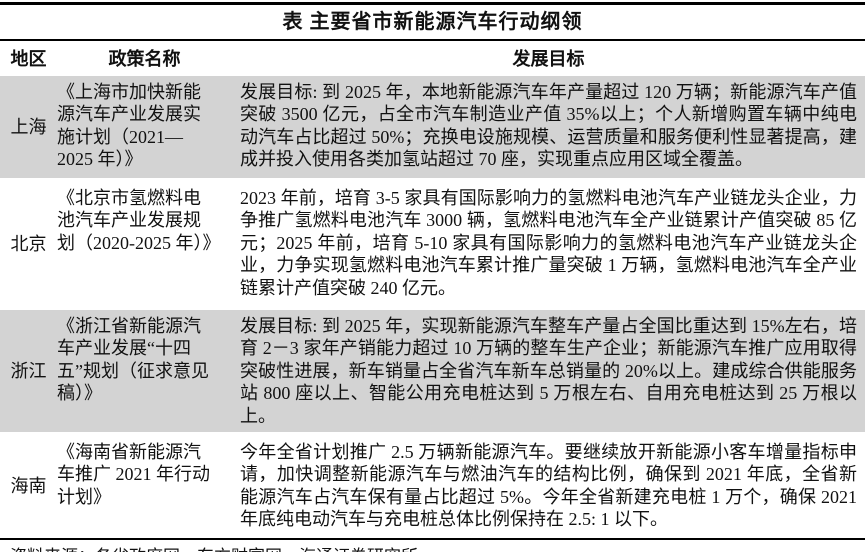 The height and width of the screenshot is (552, 865). Describe the element at coordinates (548, 59) in the screenshot. I see `column-header-goal: 发展目标` at that location.